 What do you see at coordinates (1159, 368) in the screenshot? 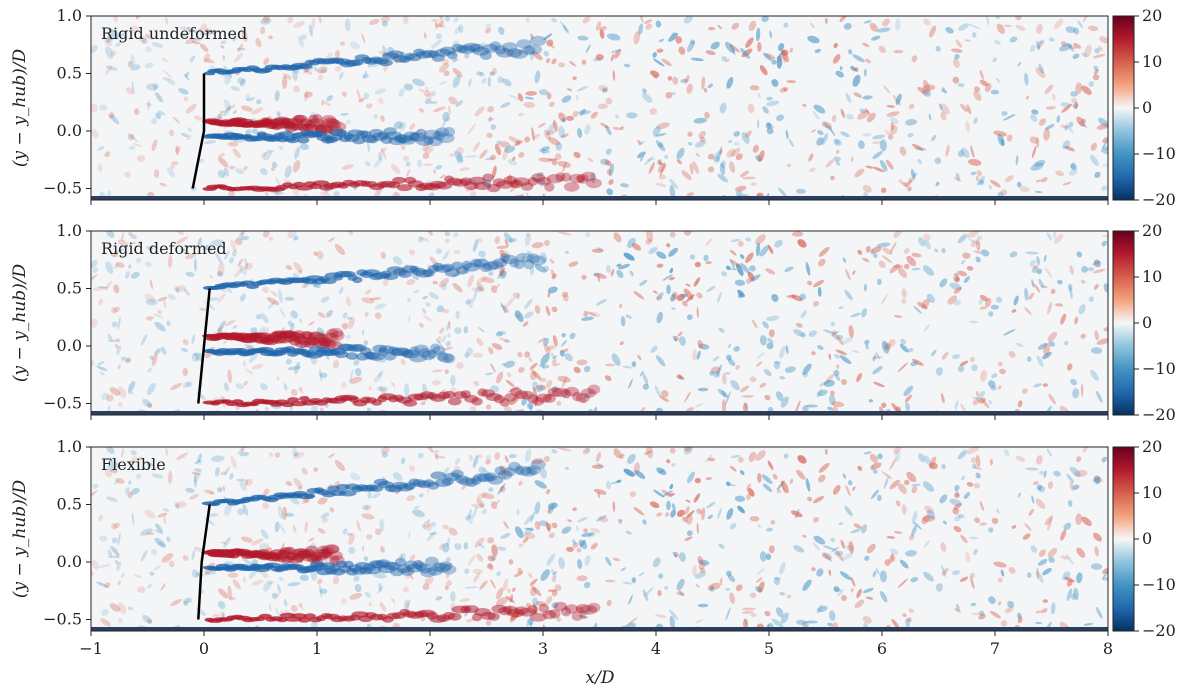
I see `colorbar-tick-label: −10` at bounding box center [1159, 368].